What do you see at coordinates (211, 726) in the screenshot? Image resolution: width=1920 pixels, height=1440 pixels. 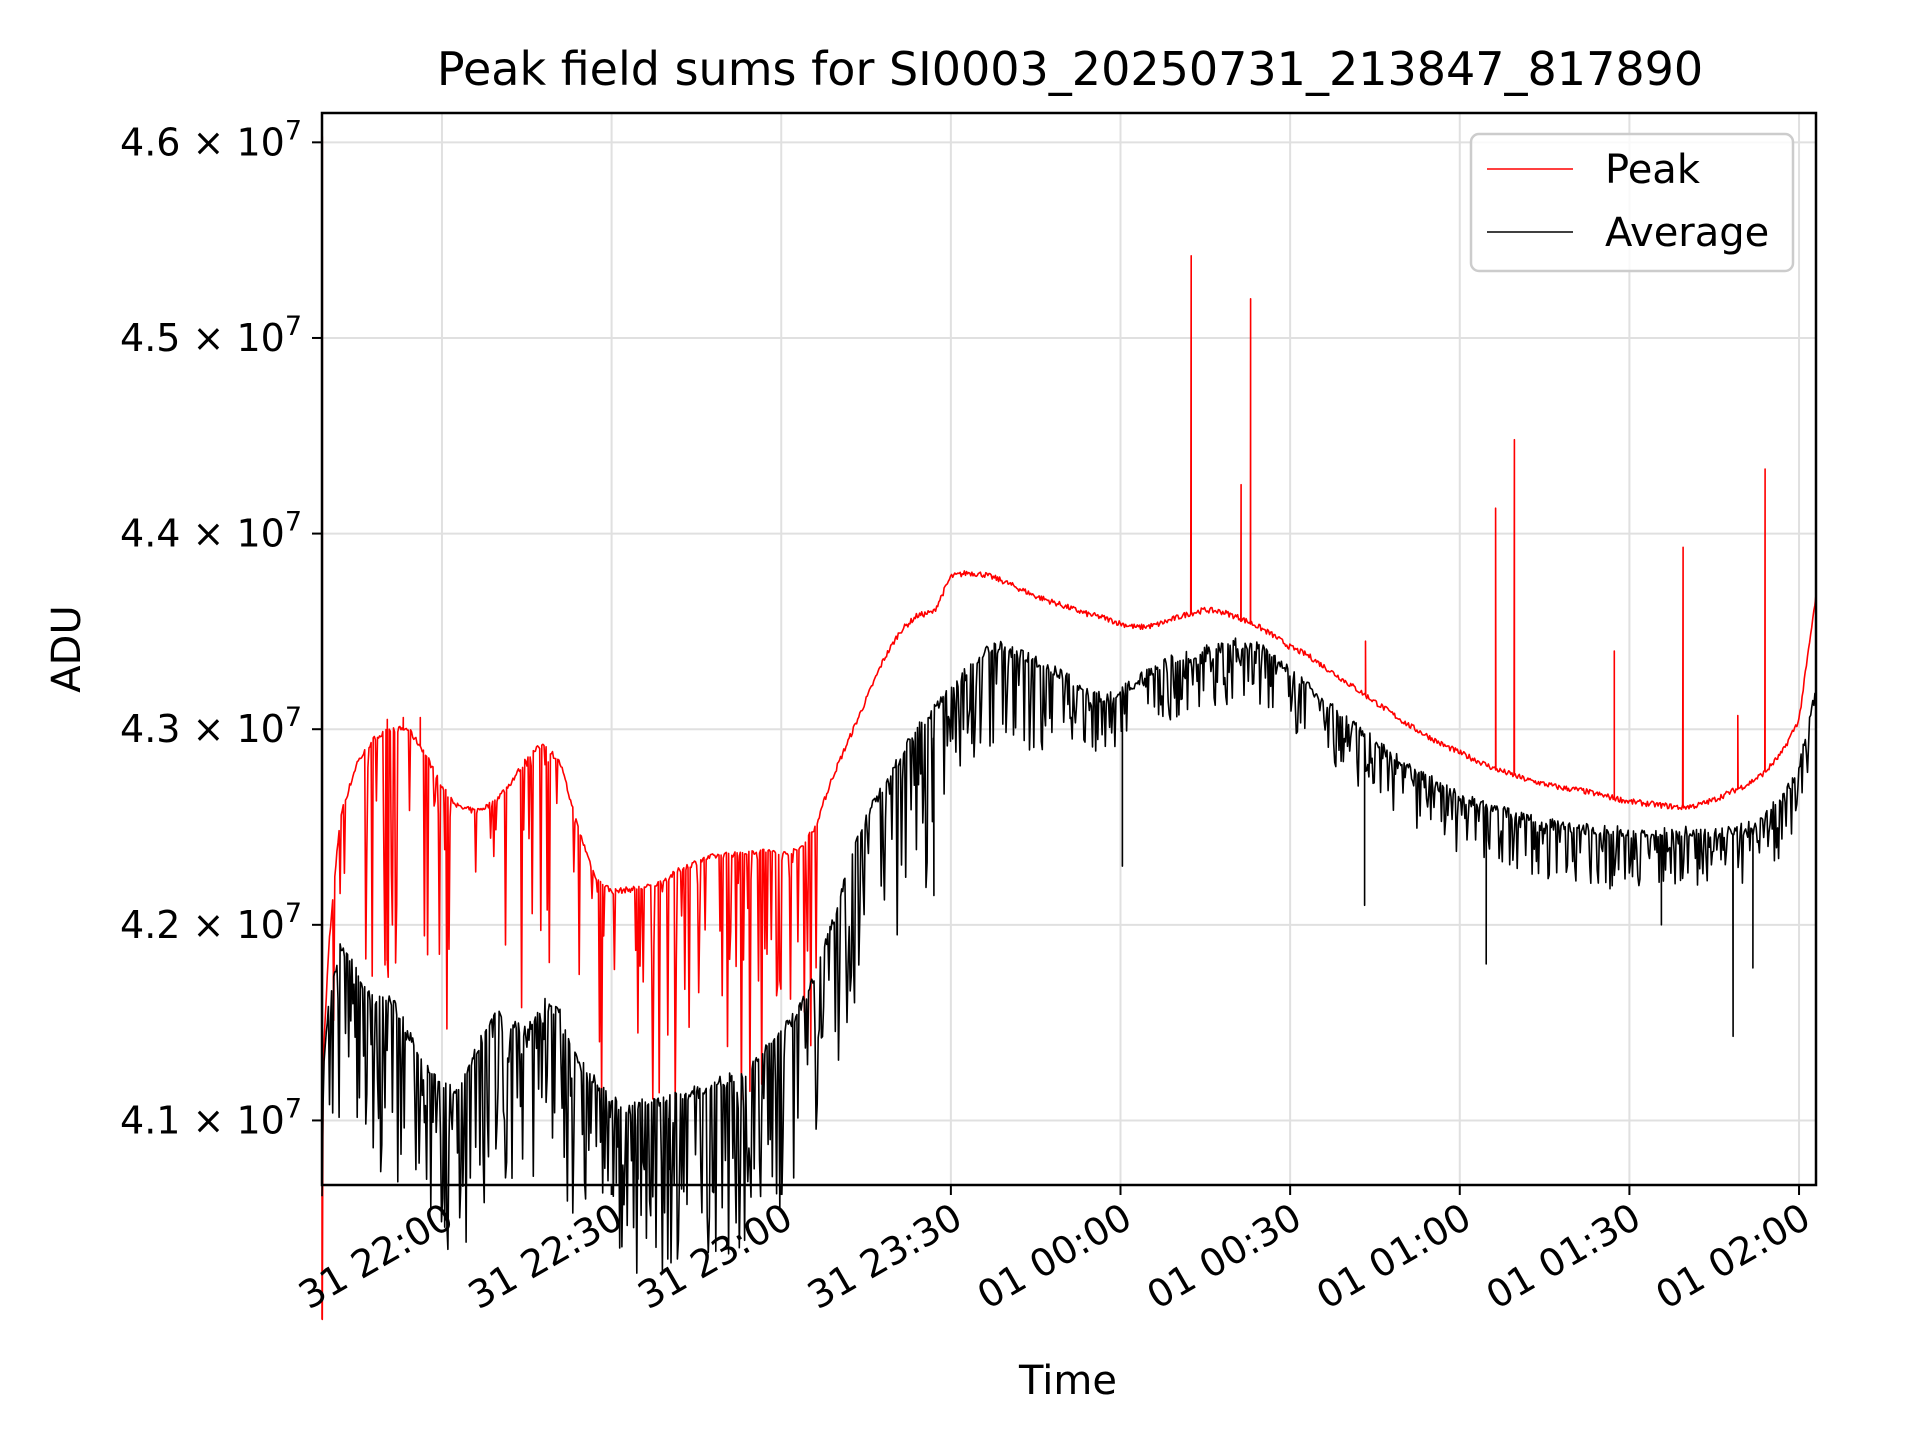 I see `y-tick-label: 4.3 × 107` at bounding box center [211, 726].